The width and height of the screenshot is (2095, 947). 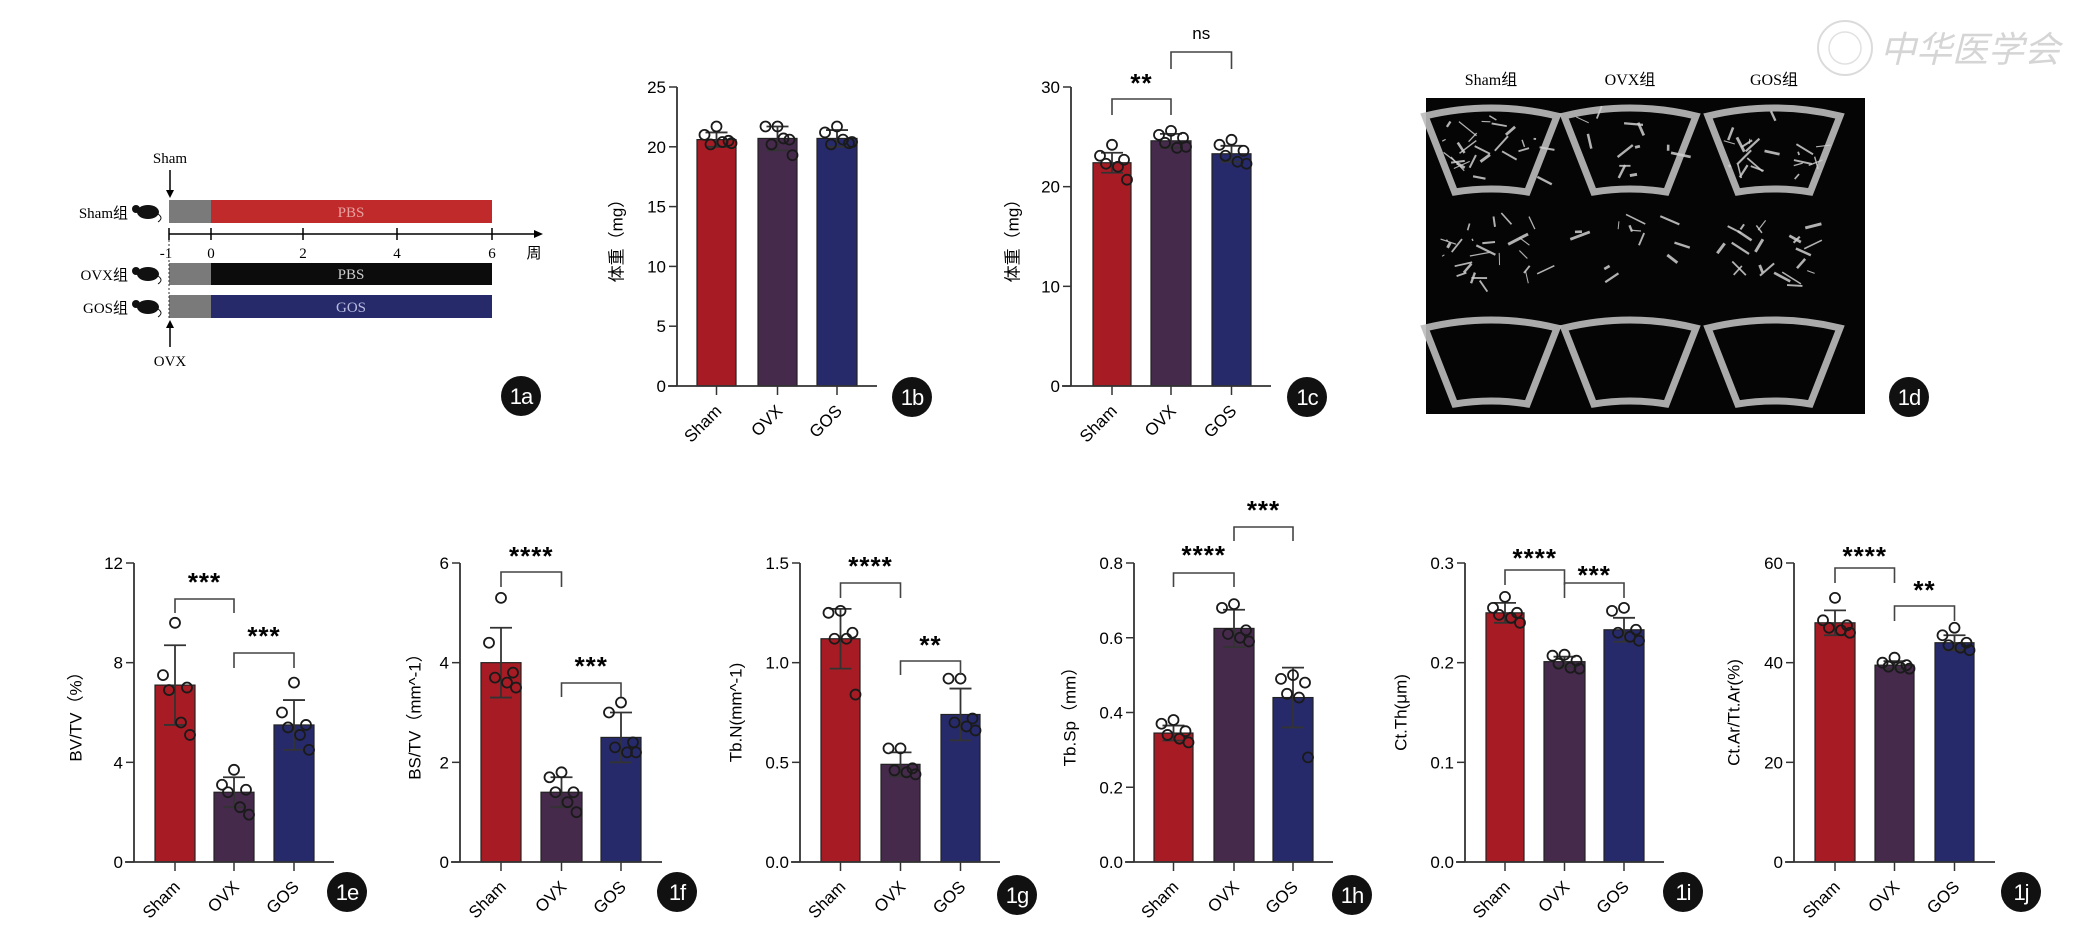 What do you see at coordinates (444, 862) in the screenshot?
I see `y-tick-label: 0` at bounding box center [444, 862].